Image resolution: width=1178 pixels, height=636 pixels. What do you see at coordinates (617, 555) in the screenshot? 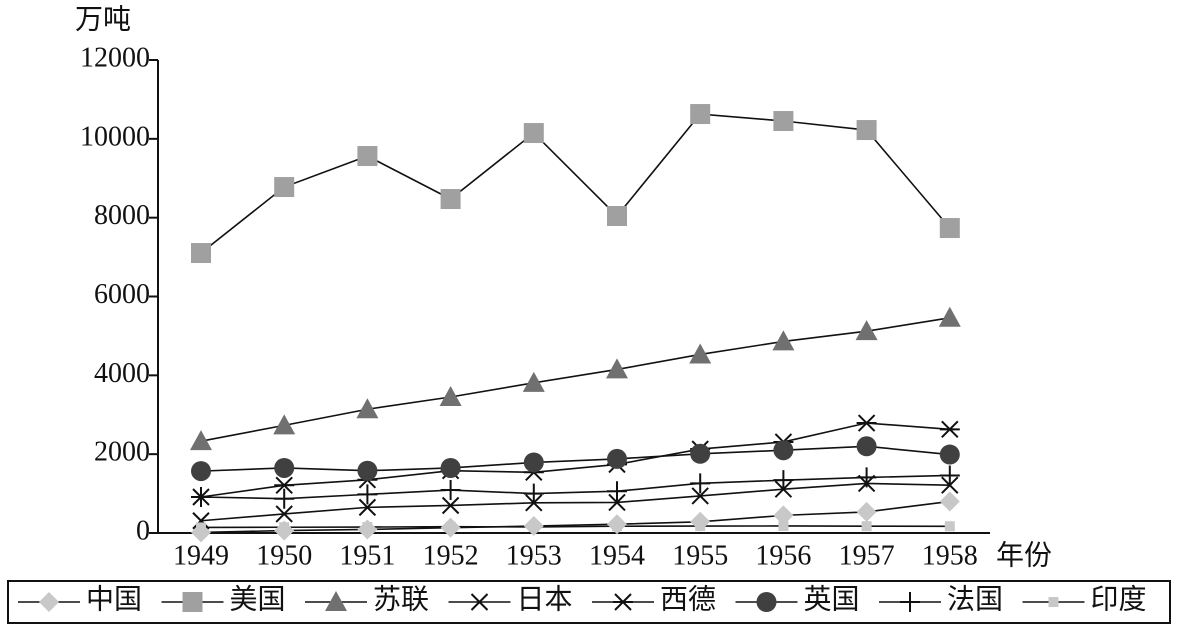
I see `x-tick-label: 1954` at bounding box center [617, 555].